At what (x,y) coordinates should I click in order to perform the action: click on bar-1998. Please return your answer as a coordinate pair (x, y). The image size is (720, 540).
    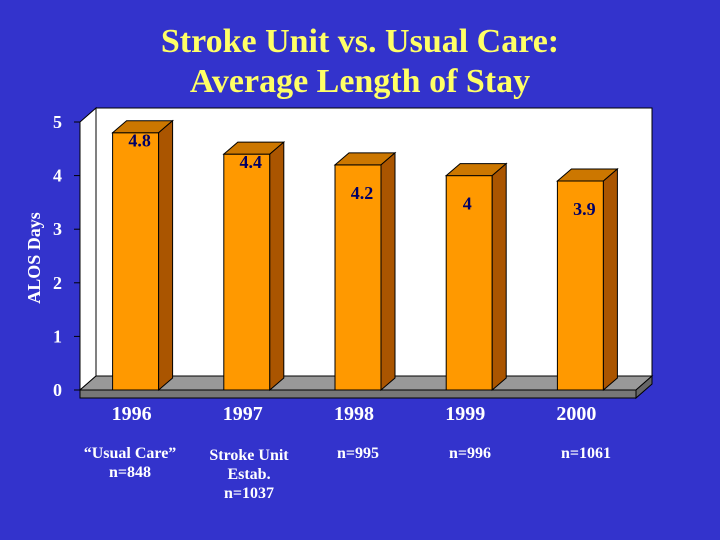
    Looking at the image, I should click on (365, 271).